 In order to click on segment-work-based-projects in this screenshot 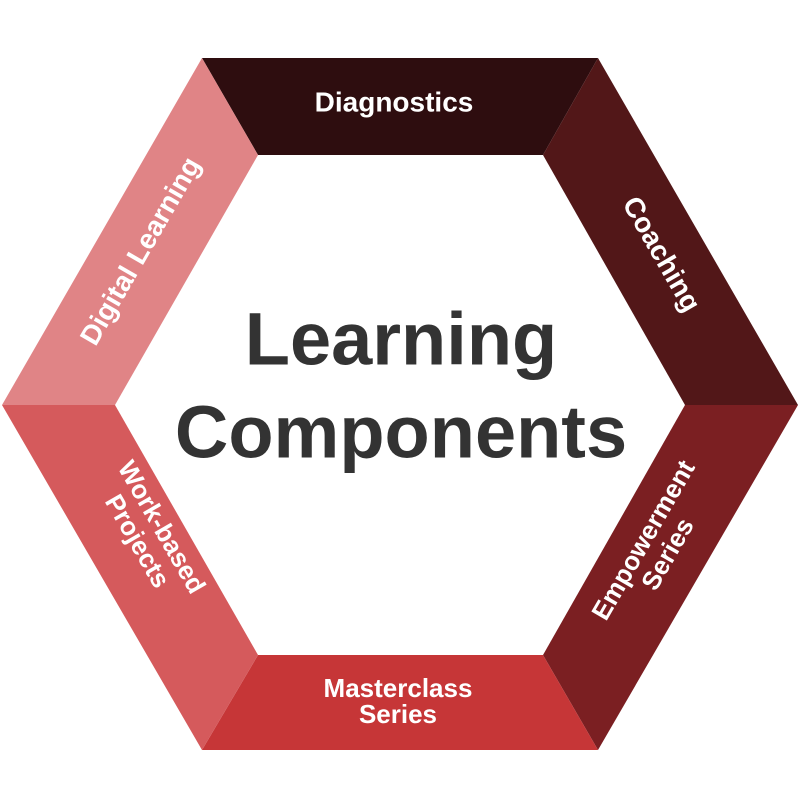, I will do `click(130, 577)`.